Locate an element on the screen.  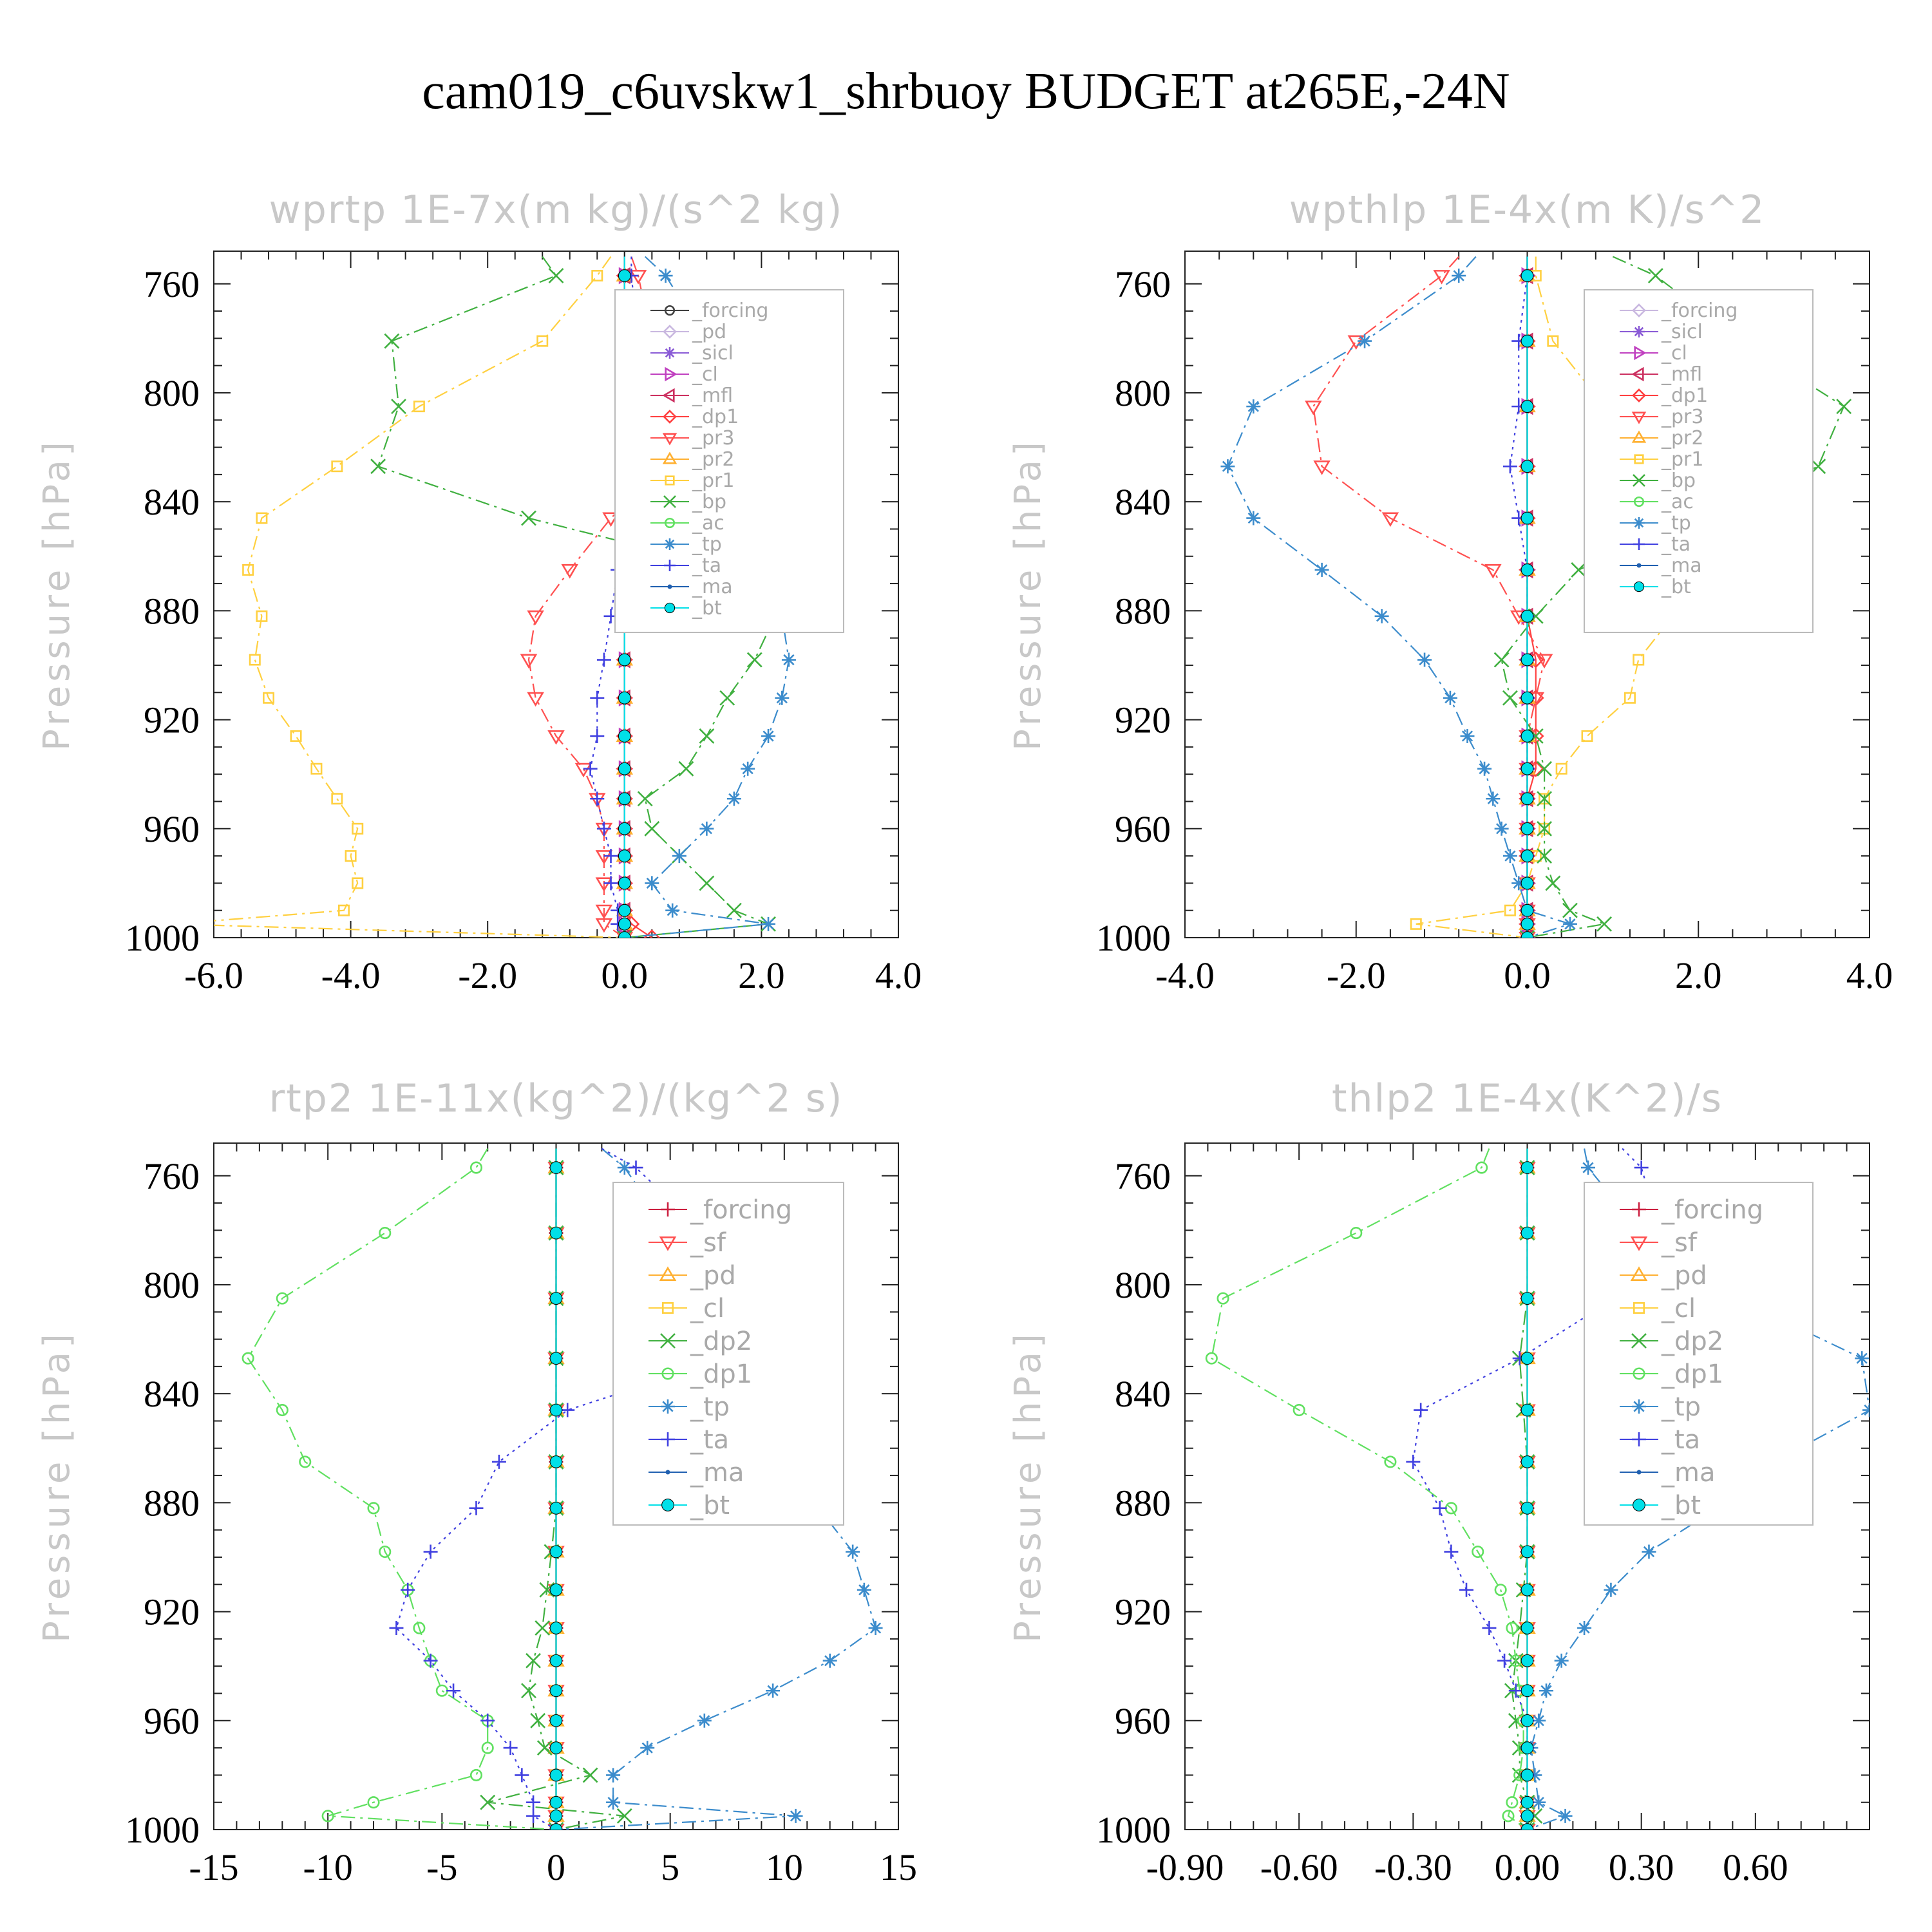
x-tick-label: -0.90 is located at coordinates (1185, 1867).